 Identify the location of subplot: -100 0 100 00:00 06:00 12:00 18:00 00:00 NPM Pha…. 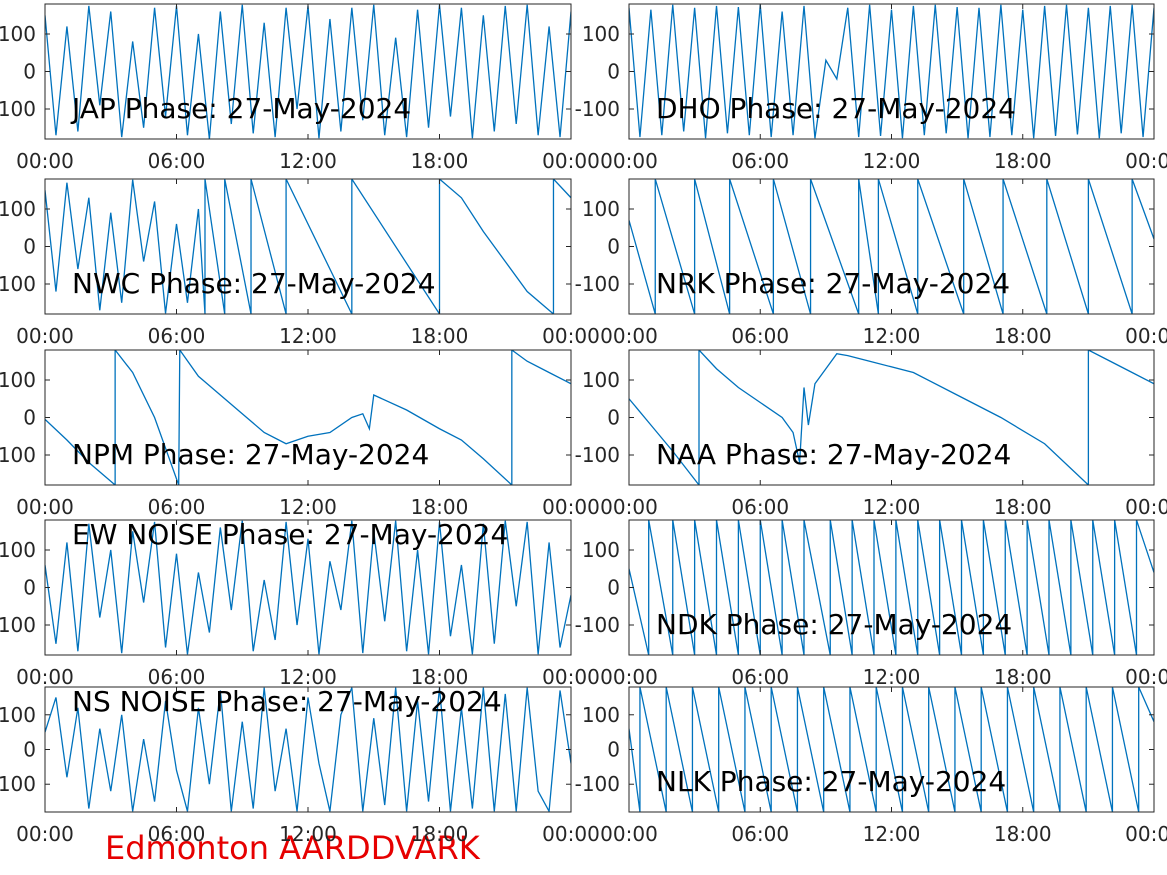
(300, 434).